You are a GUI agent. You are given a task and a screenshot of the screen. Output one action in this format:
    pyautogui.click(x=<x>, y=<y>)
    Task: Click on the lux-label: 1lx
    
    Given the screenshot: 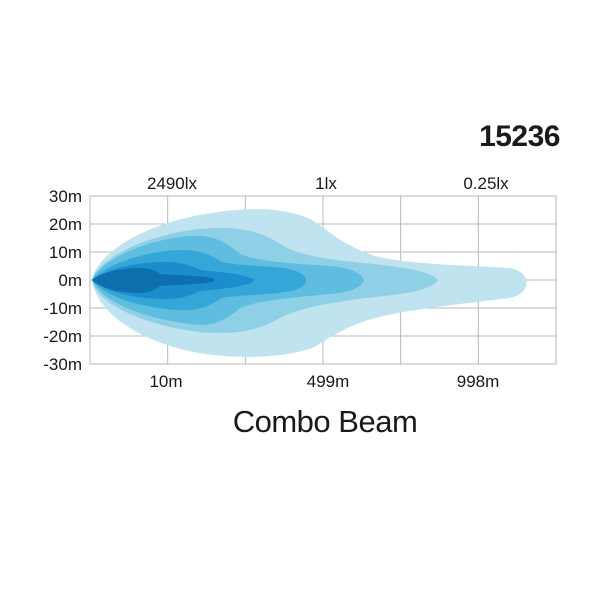 What is the action you would take?
    pyautogui.click(x=326, y=183)
    